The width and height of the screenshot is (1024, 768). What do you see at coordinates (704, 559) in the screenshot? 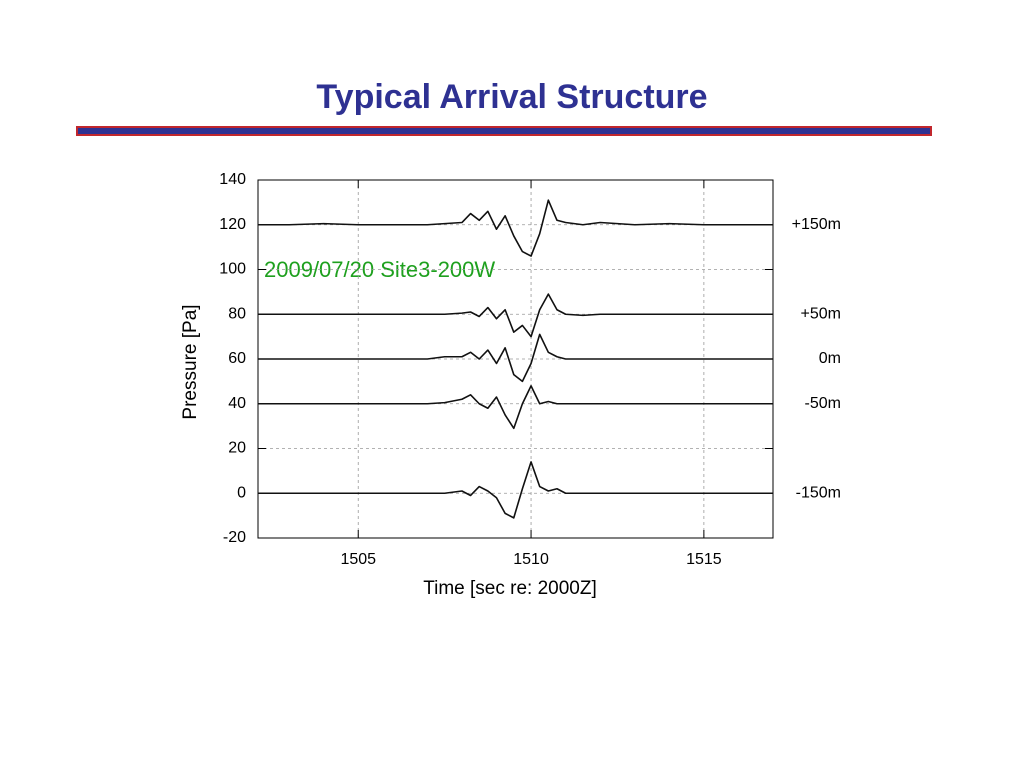
I see `x-tick-label: 1515` at bounding box center [704, 559].